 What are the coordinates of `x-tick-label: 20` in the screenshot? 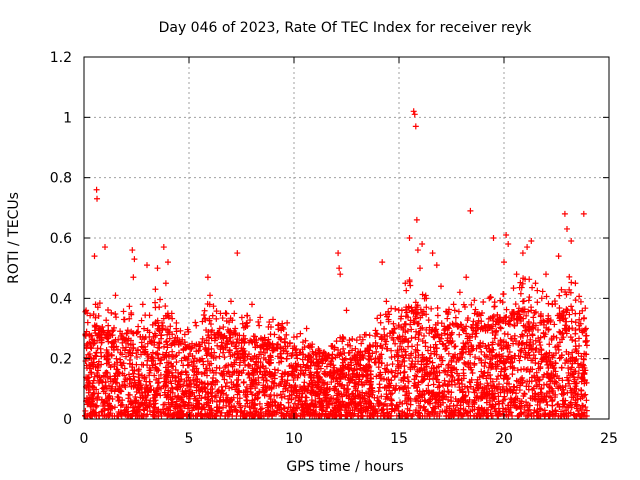 It's located at (504, 439).